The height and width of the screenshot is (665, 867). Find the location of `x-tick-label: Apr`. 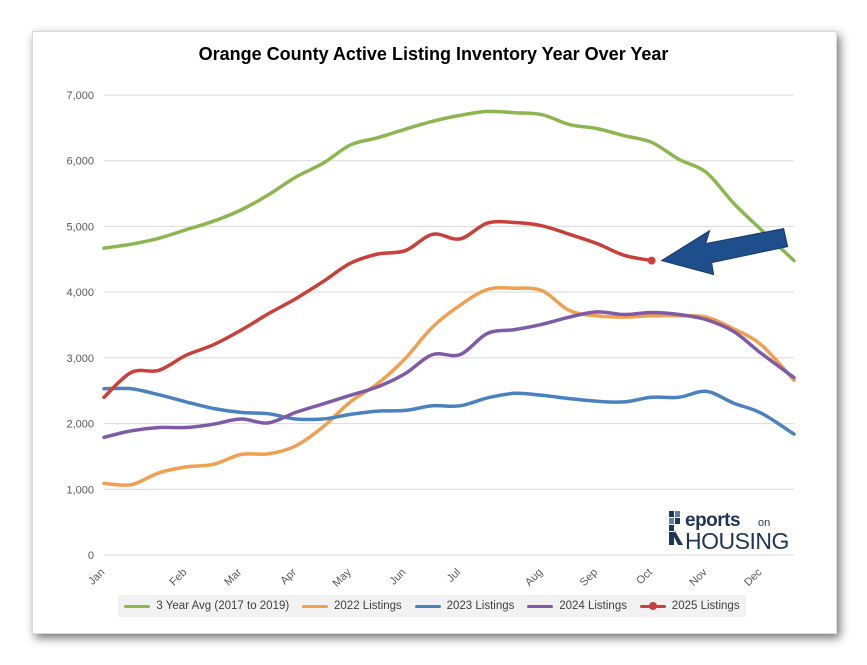

x-tick-label: Apr is located at coordinates (288, 576).